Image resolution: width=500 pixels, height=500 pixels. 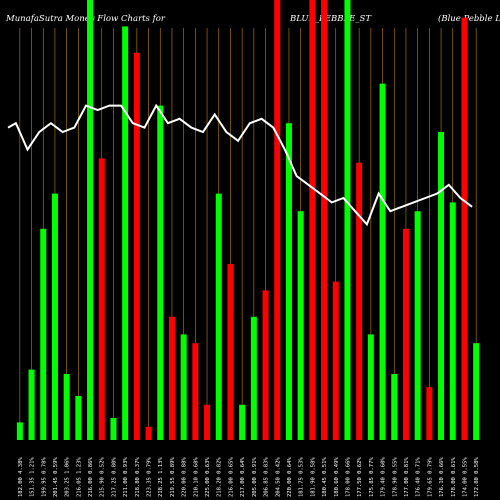 What do you see at coordinates (231, 477) in the screenshot?
I see `x-tick-label: 216.00 0.65%` at bounding box center [231, 477].